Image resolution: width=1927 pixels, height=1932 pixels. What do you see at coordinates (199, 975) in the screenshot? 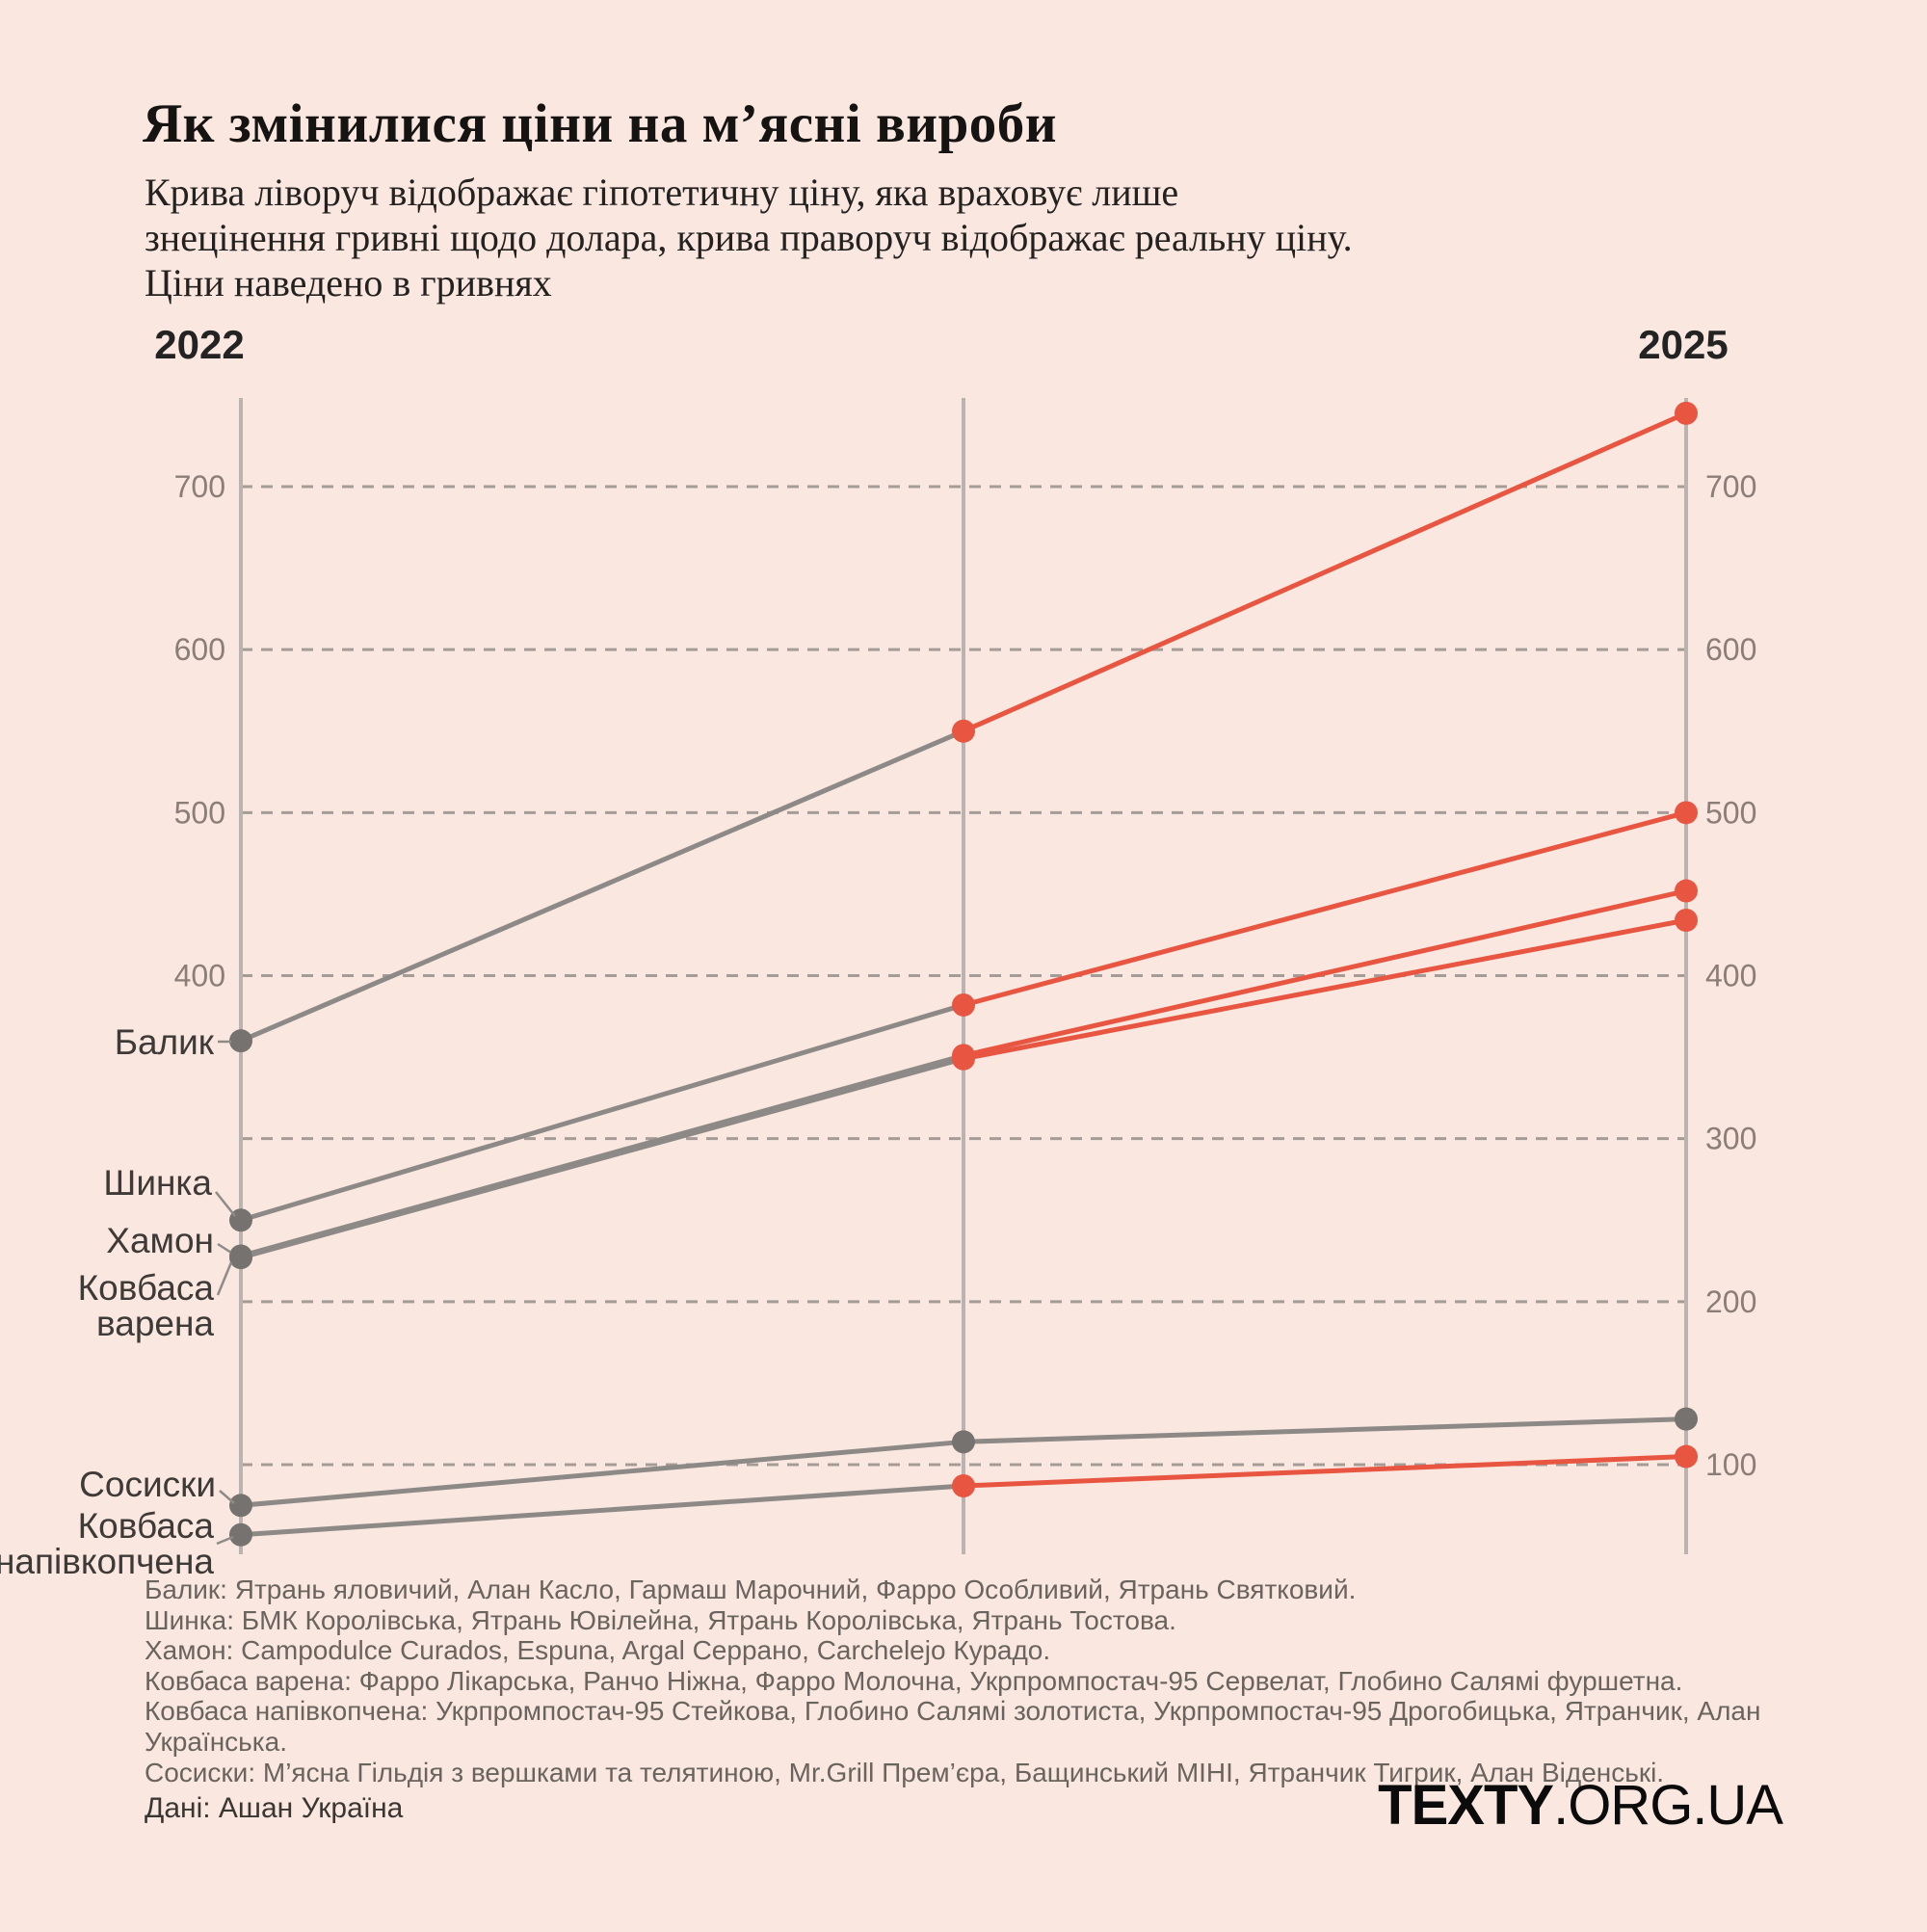
I see `tick-left-400: 400` at bounding box center [199, 975].